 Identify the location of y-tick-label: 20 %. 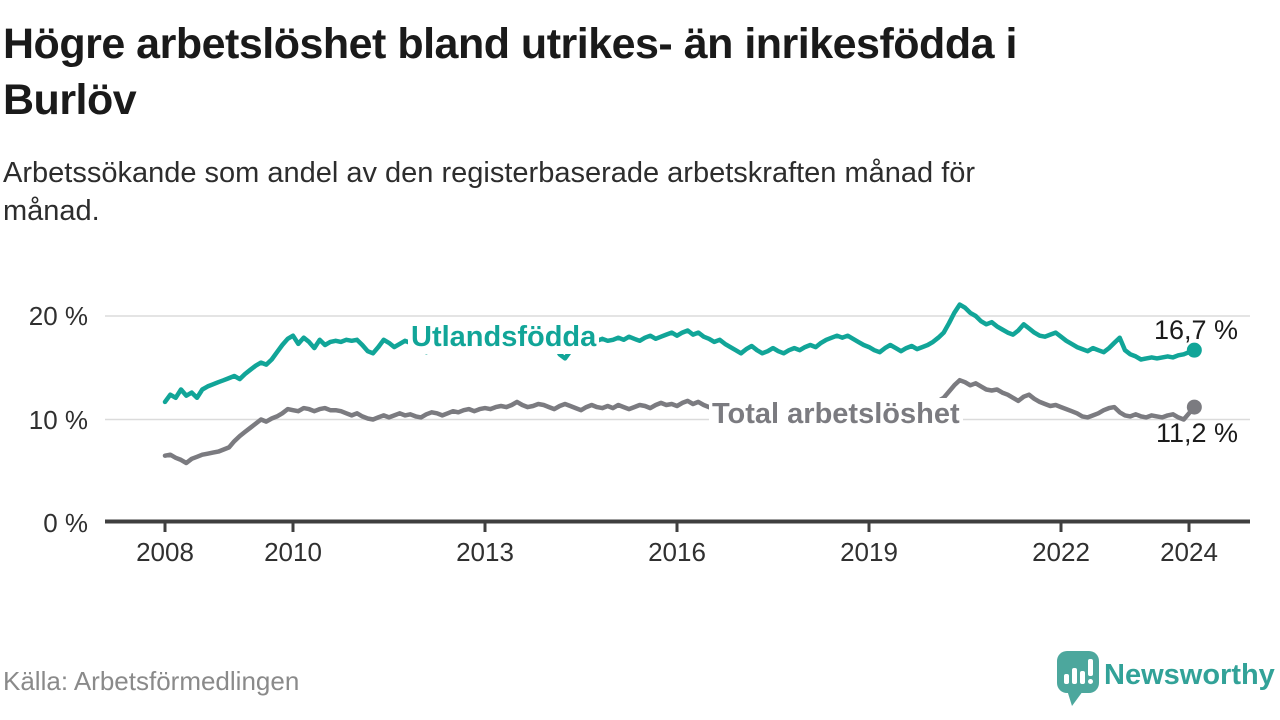
(58, 316).